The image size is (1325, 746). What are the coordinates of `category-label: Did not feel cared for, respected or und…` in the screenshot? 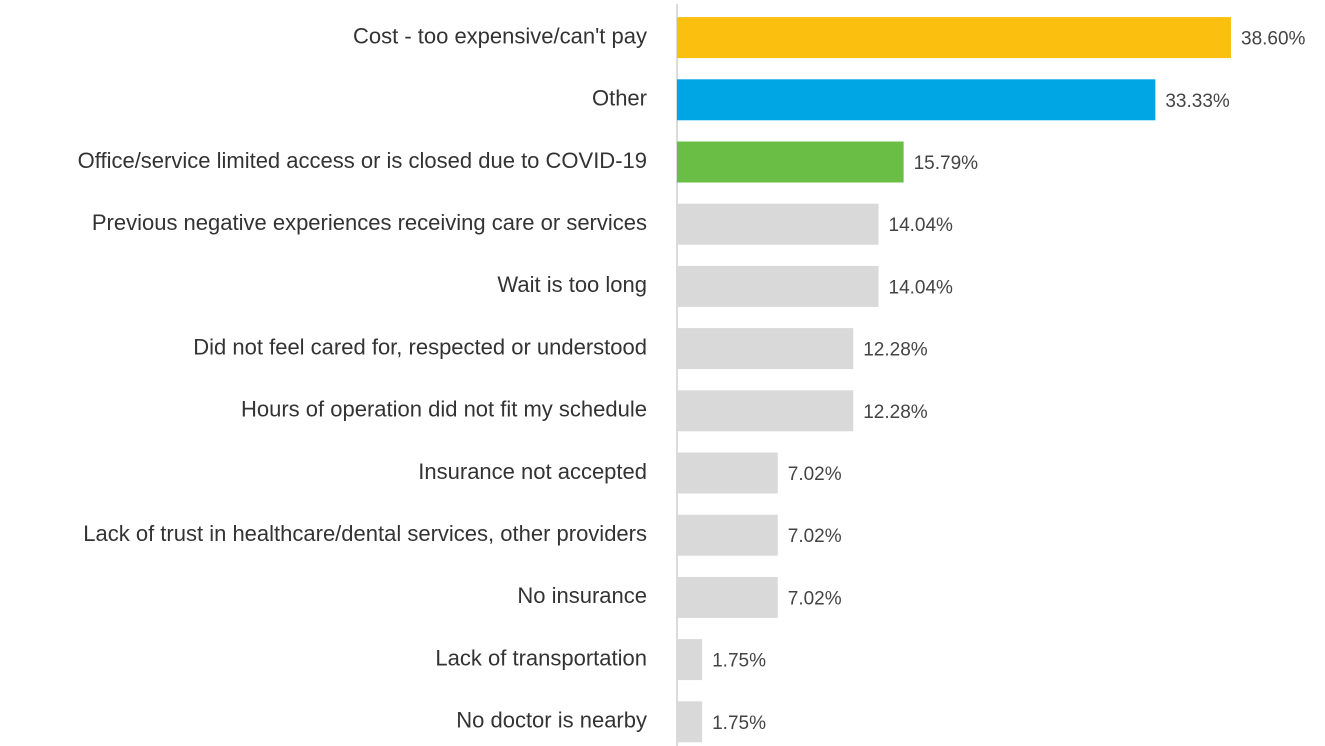 It's located at (420, 346).